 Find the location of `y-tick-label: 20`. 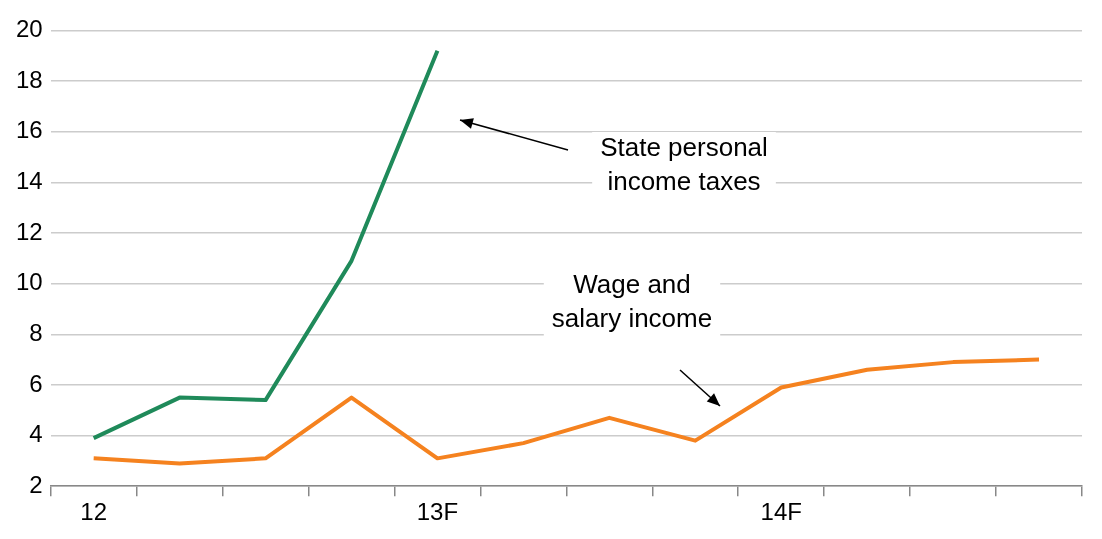

y-tick-label: 20 is located at coordinates (29, 29).